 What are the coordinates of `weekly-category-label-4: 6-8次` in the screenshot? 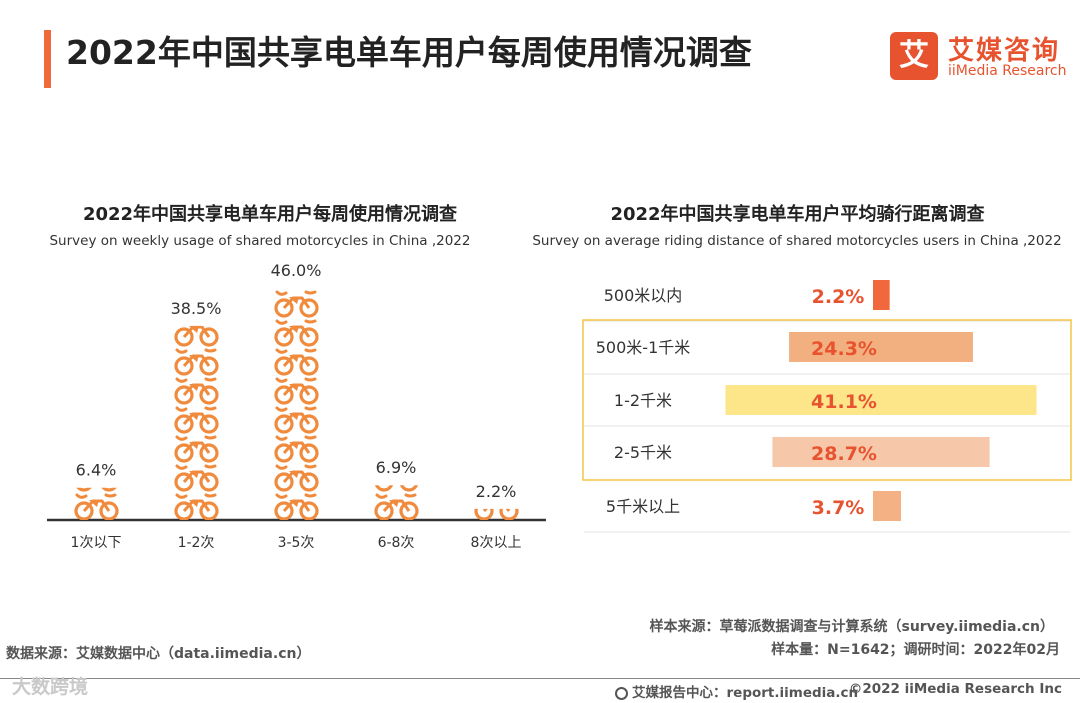 It's located at (396, 543).